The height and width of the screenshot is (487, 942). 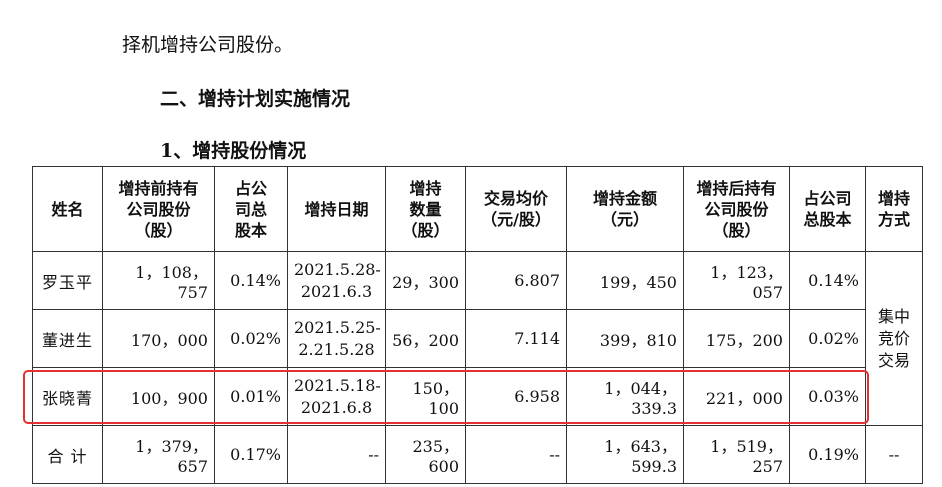 I want to click on cell-date: 2021.5.28- 2021.6.3, so click(x=336, y=280).